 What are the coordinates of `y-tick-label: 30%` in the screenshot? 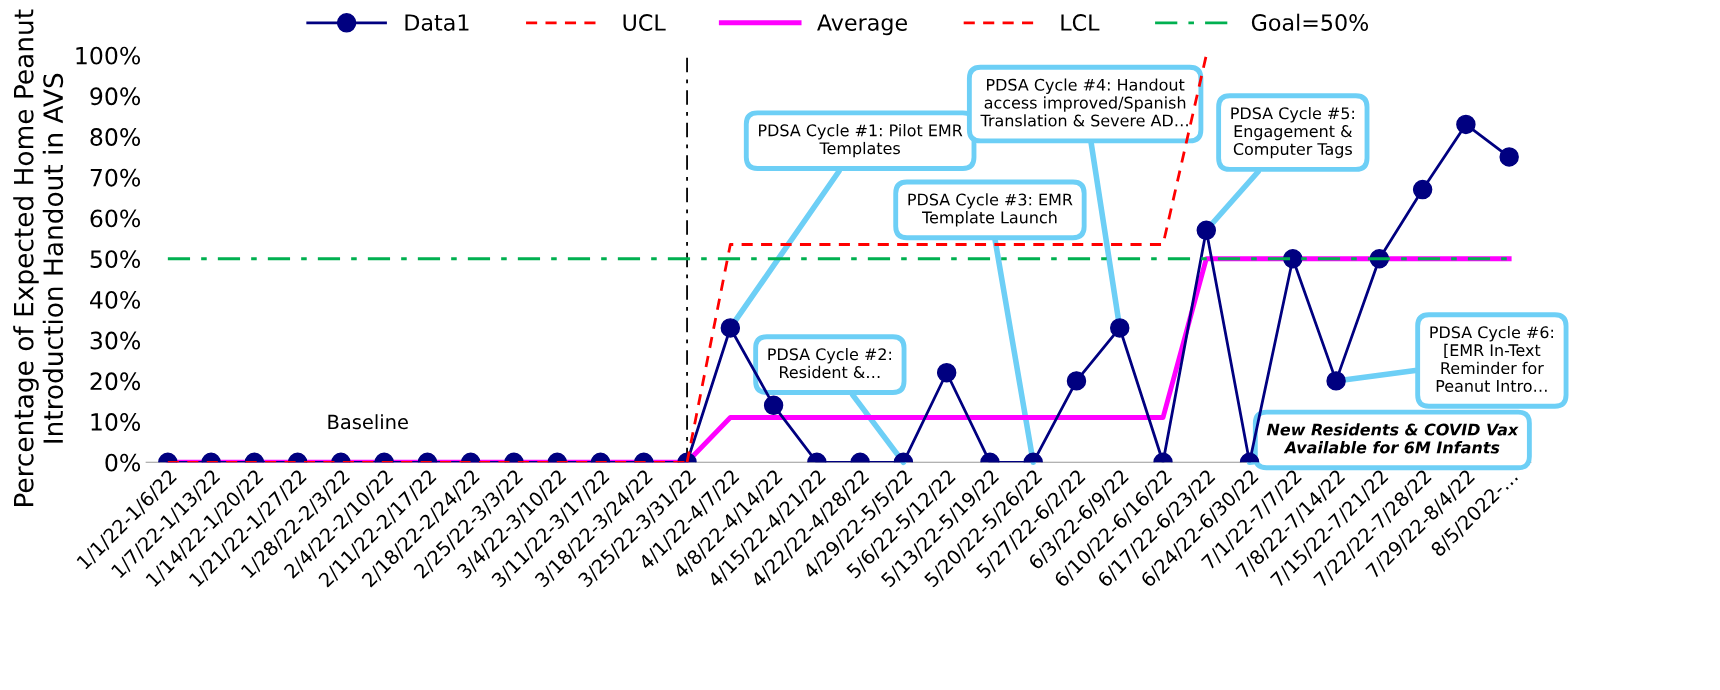 It's located at (115, 340).